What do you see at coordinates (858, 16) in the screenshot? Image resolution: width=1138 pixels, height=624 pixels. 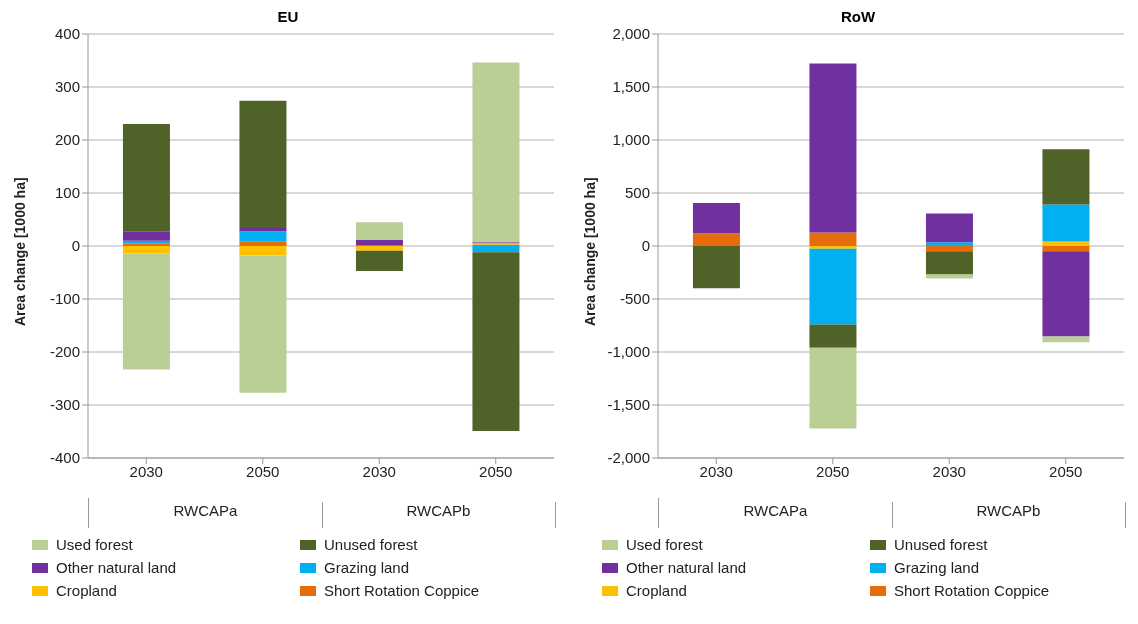 I see `chart-title: RoW` at bounding box center [858, 16].